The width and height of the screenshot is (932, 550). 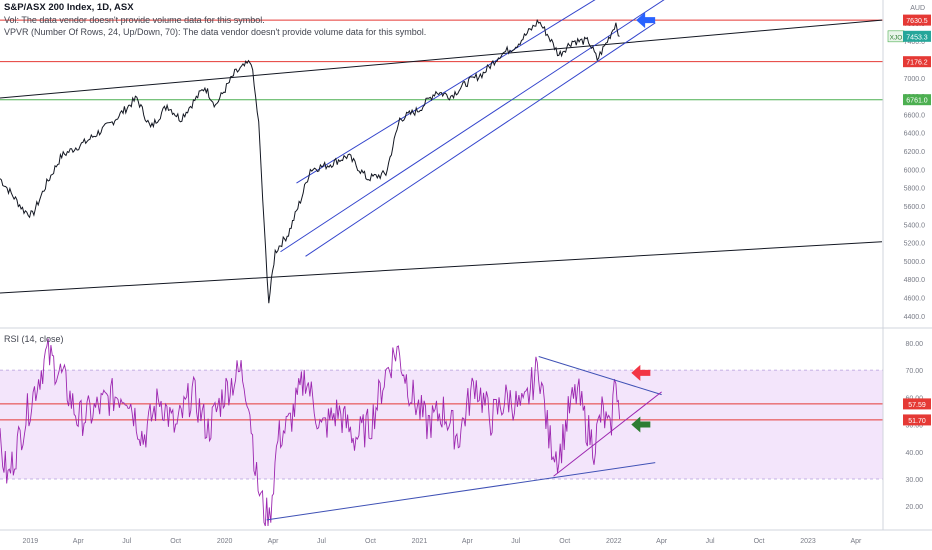 What do you see at coordinates (914, 344) in the screenshot?
I see `rsi-axis-tick-label: 80.00` at bounding box center [914, 344].